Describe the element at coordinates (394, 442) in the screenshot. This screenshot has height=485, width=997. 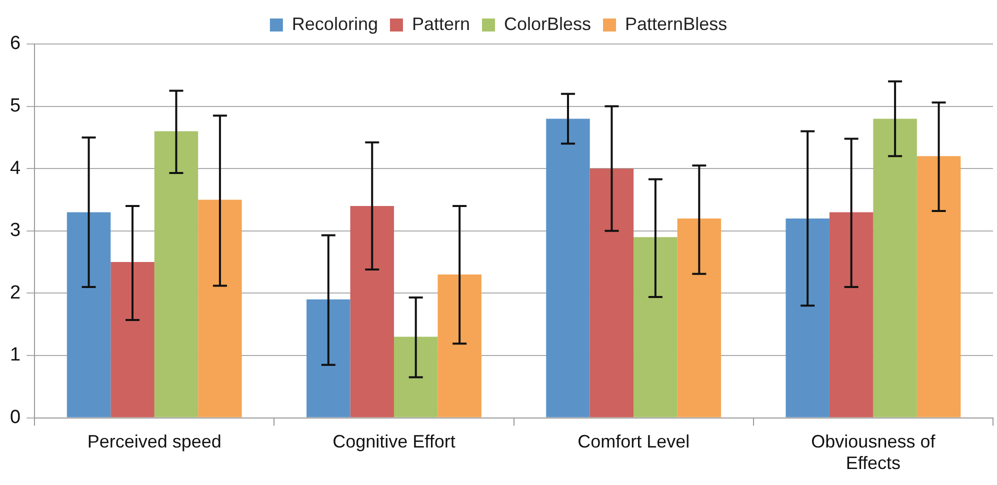
I see `x-tick-label: Cognitive Effort` at that location.